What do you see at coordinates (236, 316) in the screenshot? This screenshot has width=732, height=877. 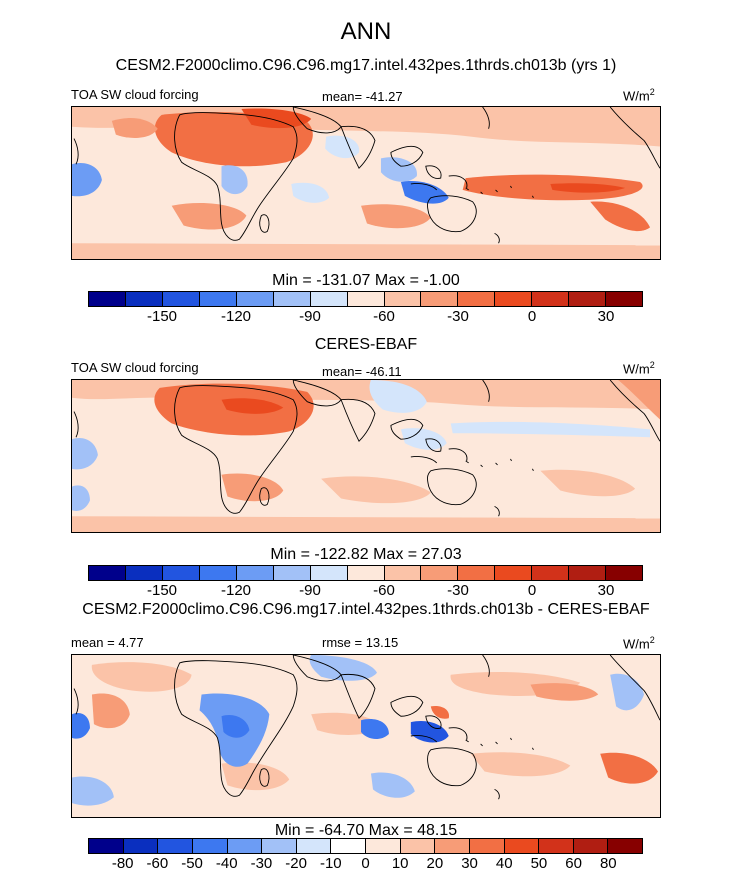 I see `panel-1-colorbar-tick-1: -120` at bounding box center [236, 316].